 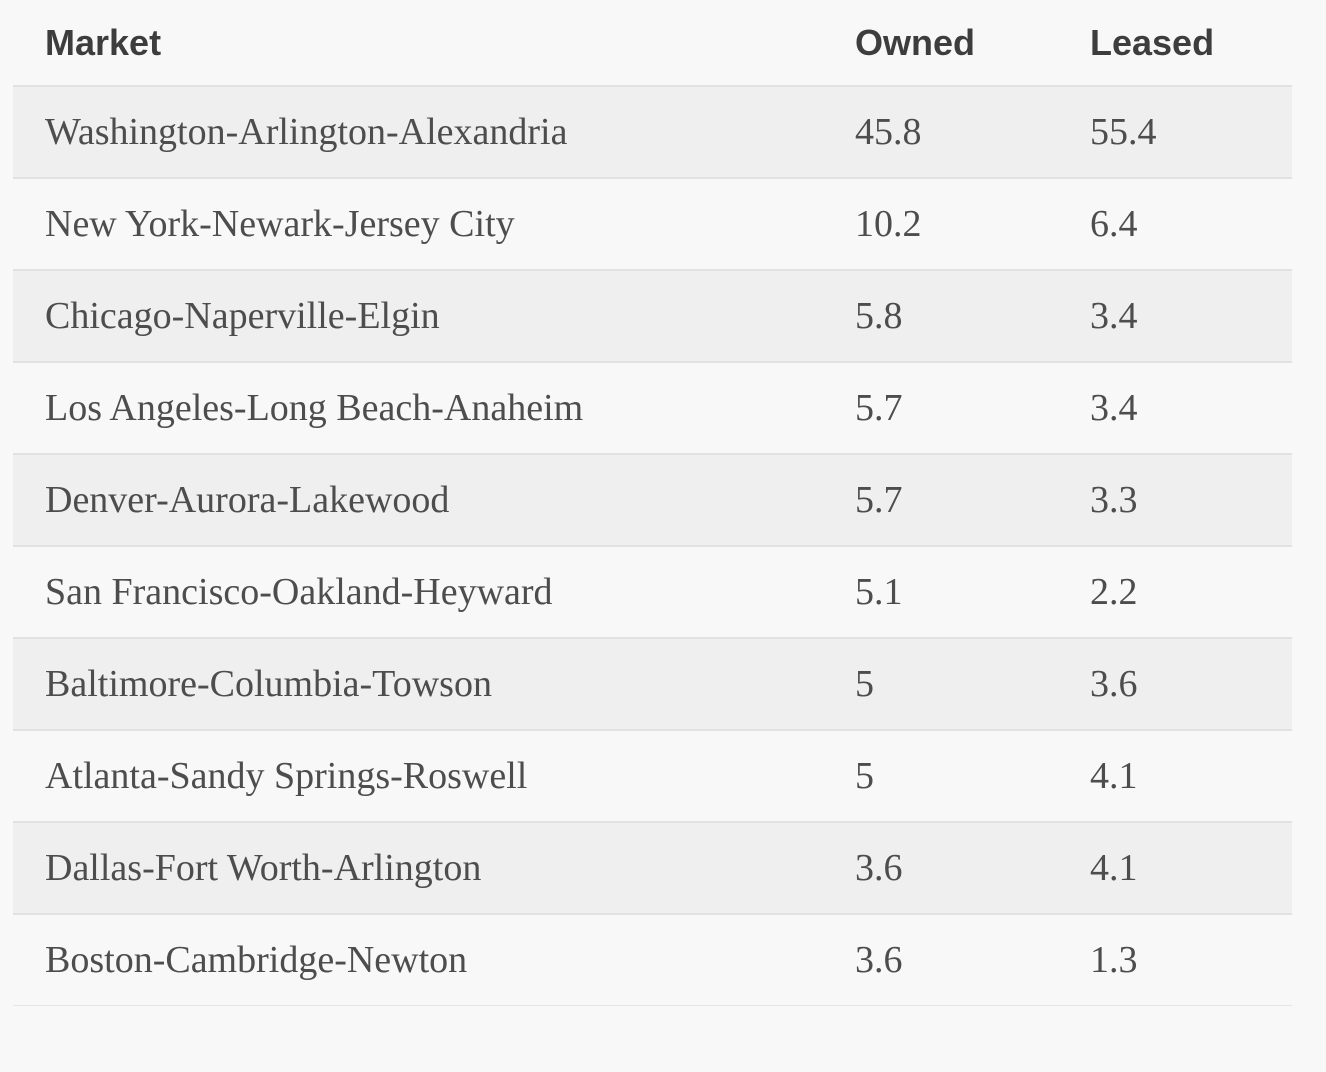 What do you see at coordinates (280, 224) in the screenshot?
I see `market-cell: New York-Newark-Jersey City` at bounding box center [280, 224].